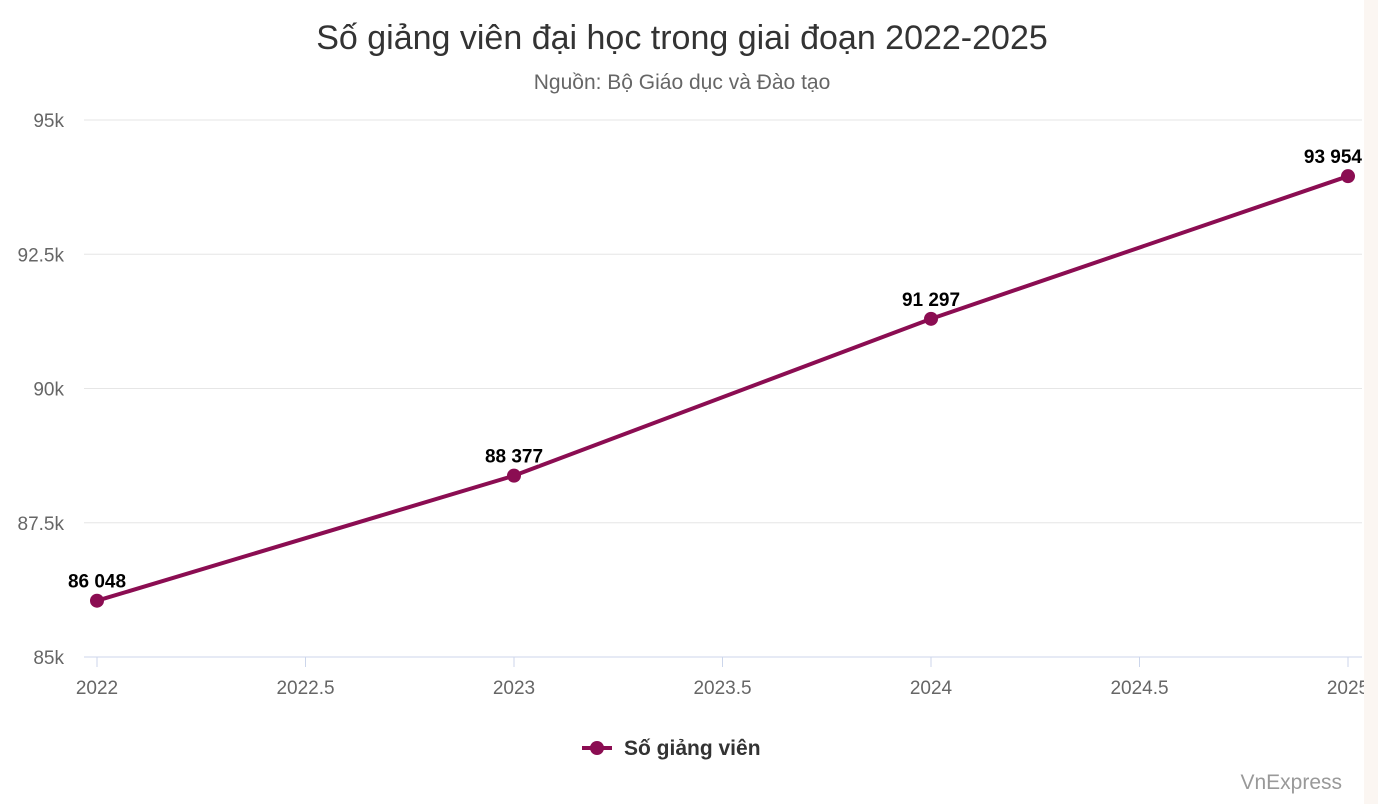  I want to click on chart-subtitle: Nguồn: Bộ Giáo dục và Đào tạo, so click(682, 82).